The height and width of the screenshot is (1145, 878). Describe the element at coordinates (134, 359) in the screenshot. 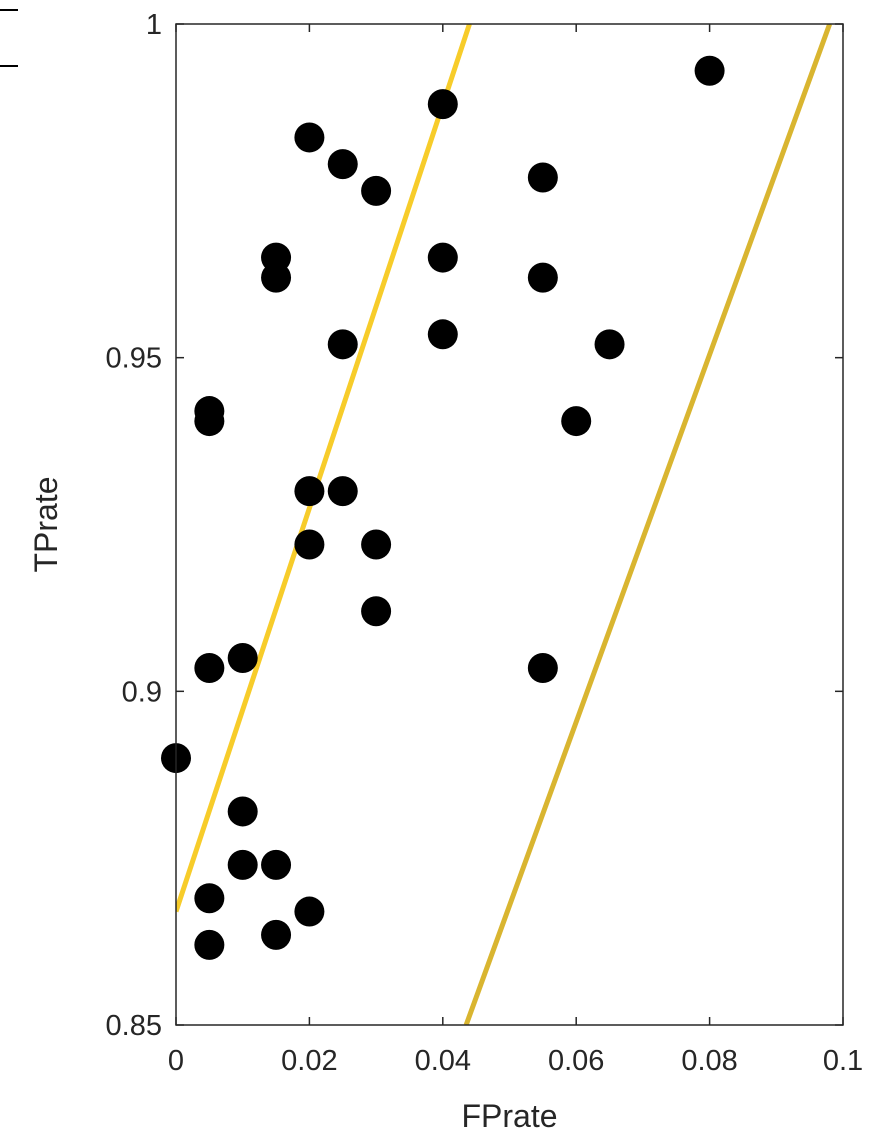

I see `y-tick-label: 0.95` at that location.